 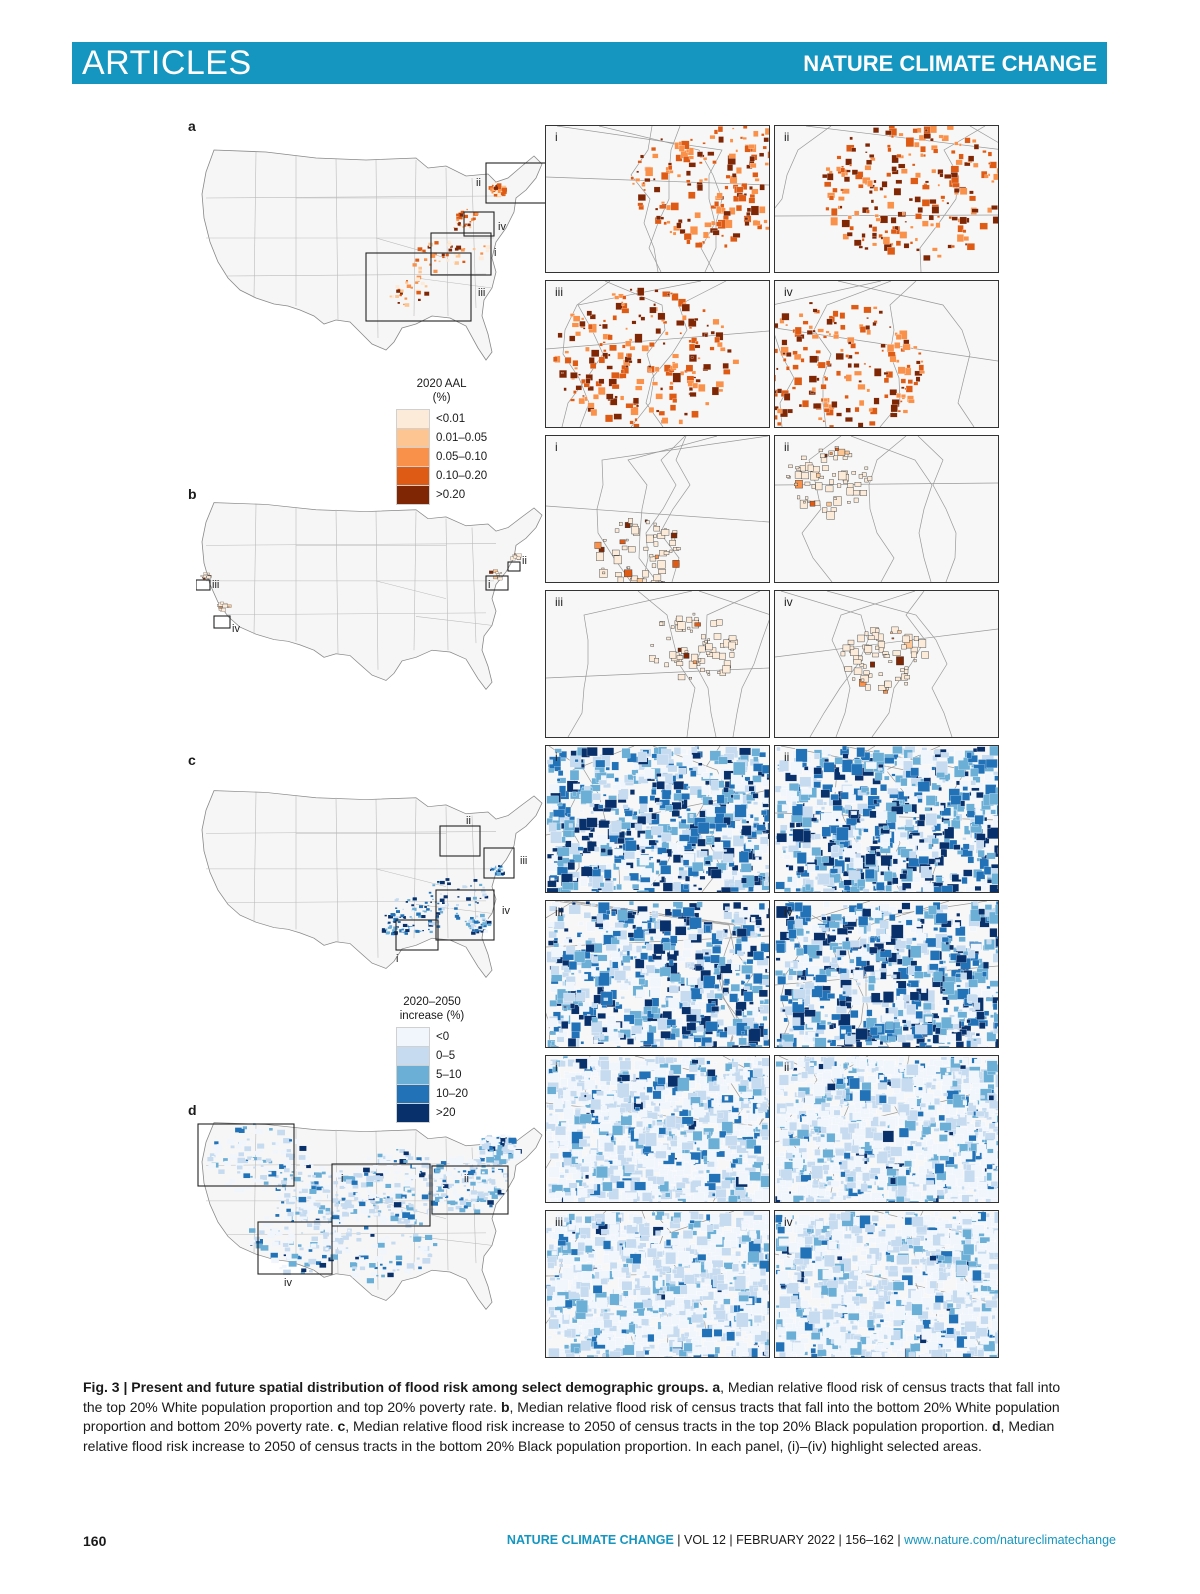 I want to click on inset-map-graphic, so click(x=886, y=199).